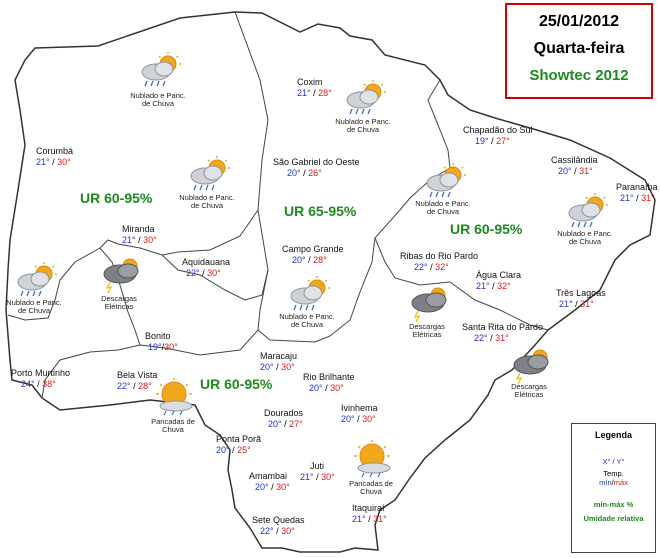  What do you see at coordinates (499, 280) in the screenshot?
I see `city-label: Água Clara 21° / 32°` at bounding box center [499, 280].